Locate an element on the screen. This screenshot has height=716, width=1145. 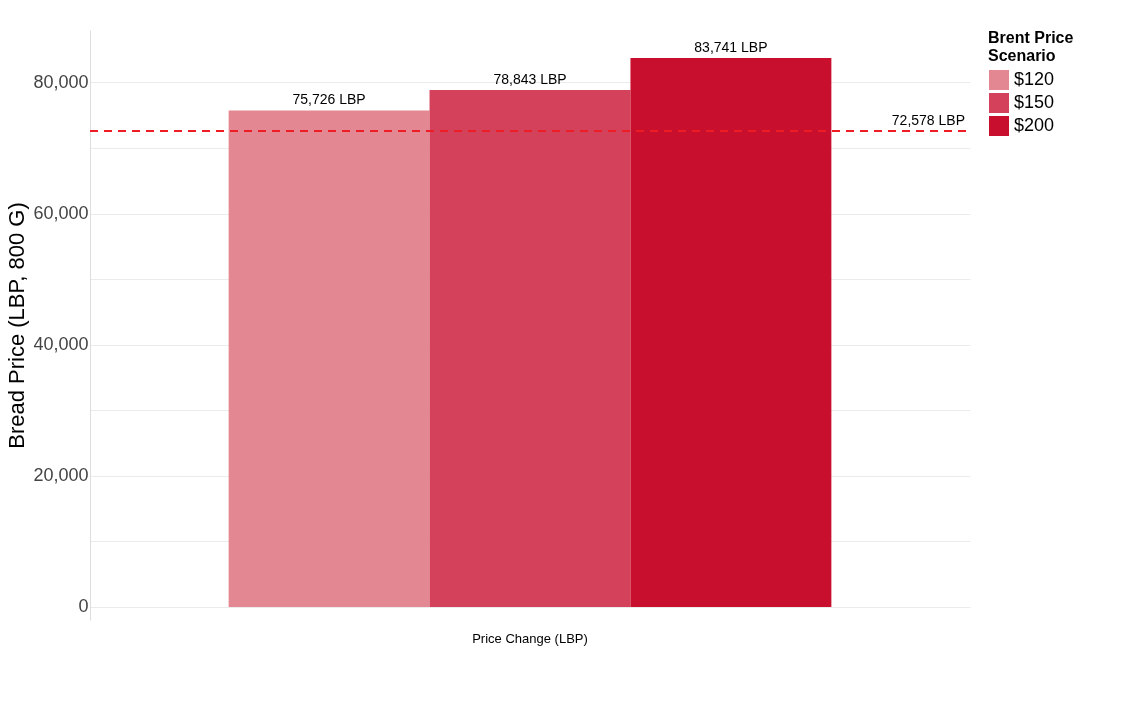
legend-title: Brent Price Scenario is located at coordinates (1031, 46).